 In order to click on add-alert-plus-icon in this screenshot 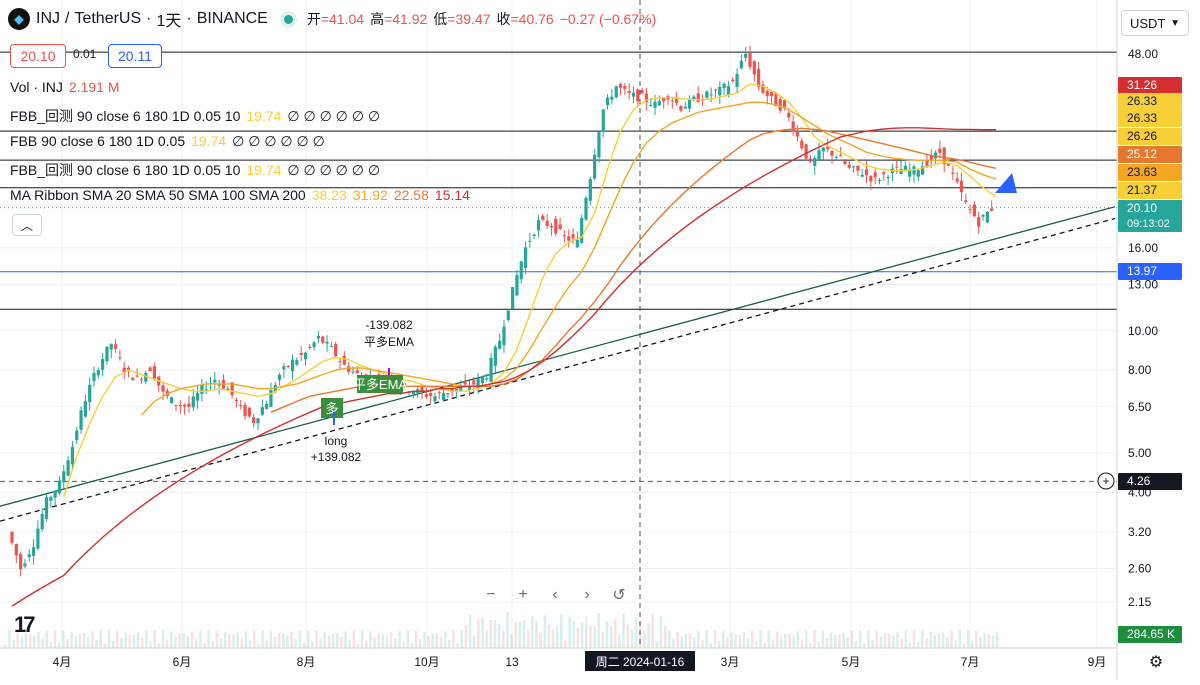, I will do `click(1106, 481)`.